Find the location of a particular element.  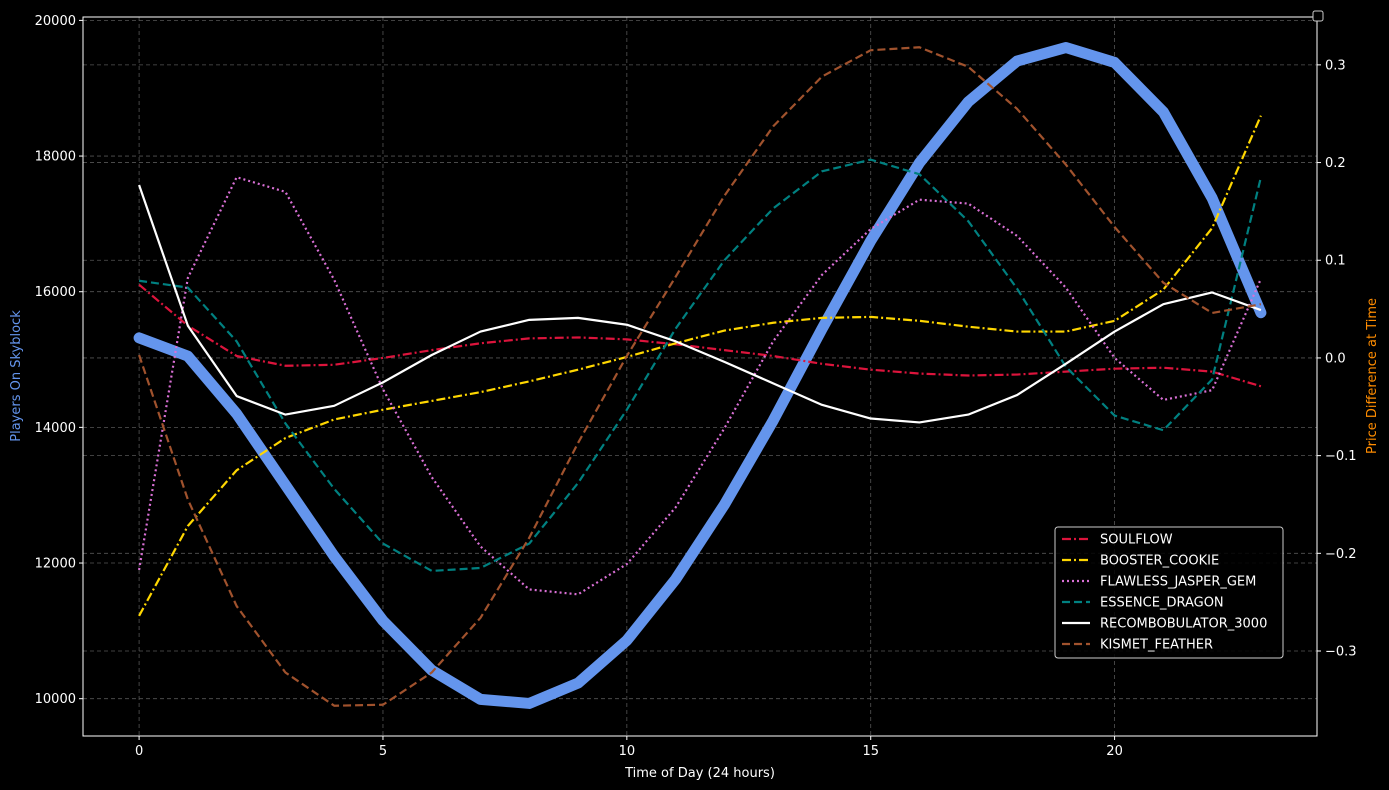

x-axis-label: Time of Day (24 hours) is located at coordinates (699, 773).